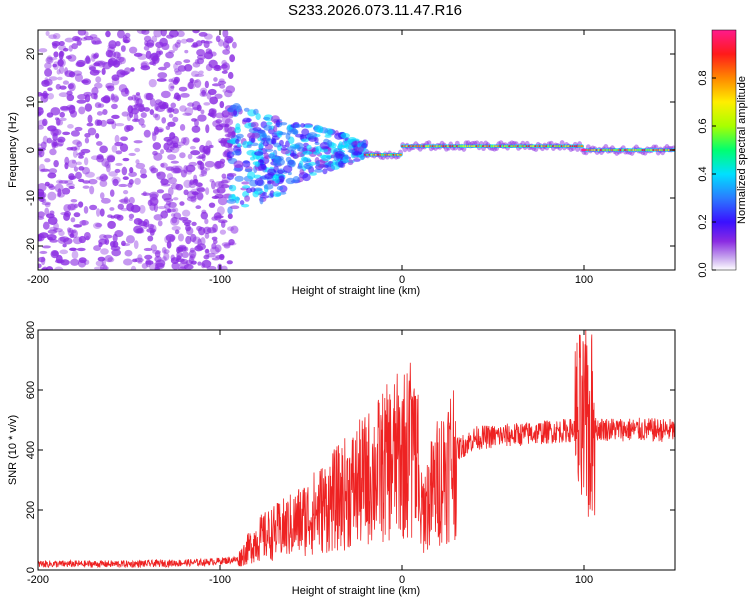 The image size is (750, 600). What do you see at coordinates (742, 150) in the screenshot?
I see `colorbar-label: Normalized spectral amplitude` at bounding box center [742, 150].